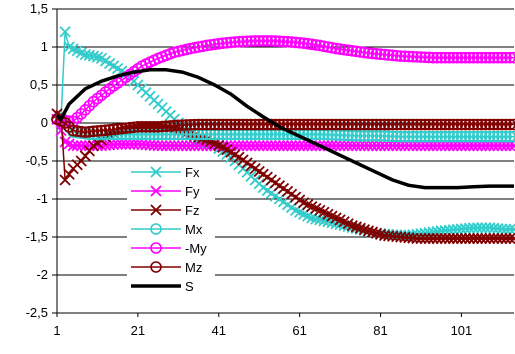  Describe the element at coordinates (340, 49) in the screenshot. I see `data-point--My-70` at that location.